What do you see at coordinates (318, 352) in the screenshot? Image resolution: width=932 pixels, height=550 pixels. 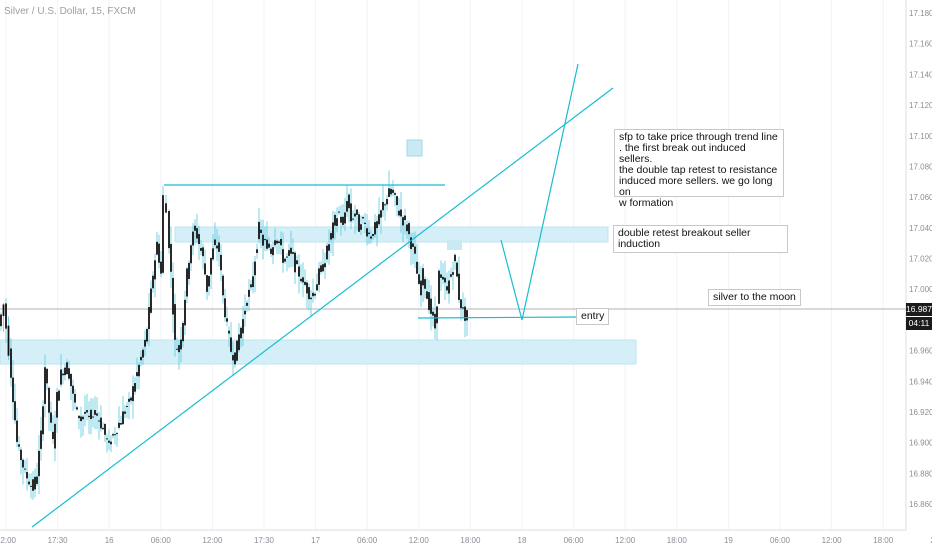 I see `support-zone` at bounding box center [318, 352].